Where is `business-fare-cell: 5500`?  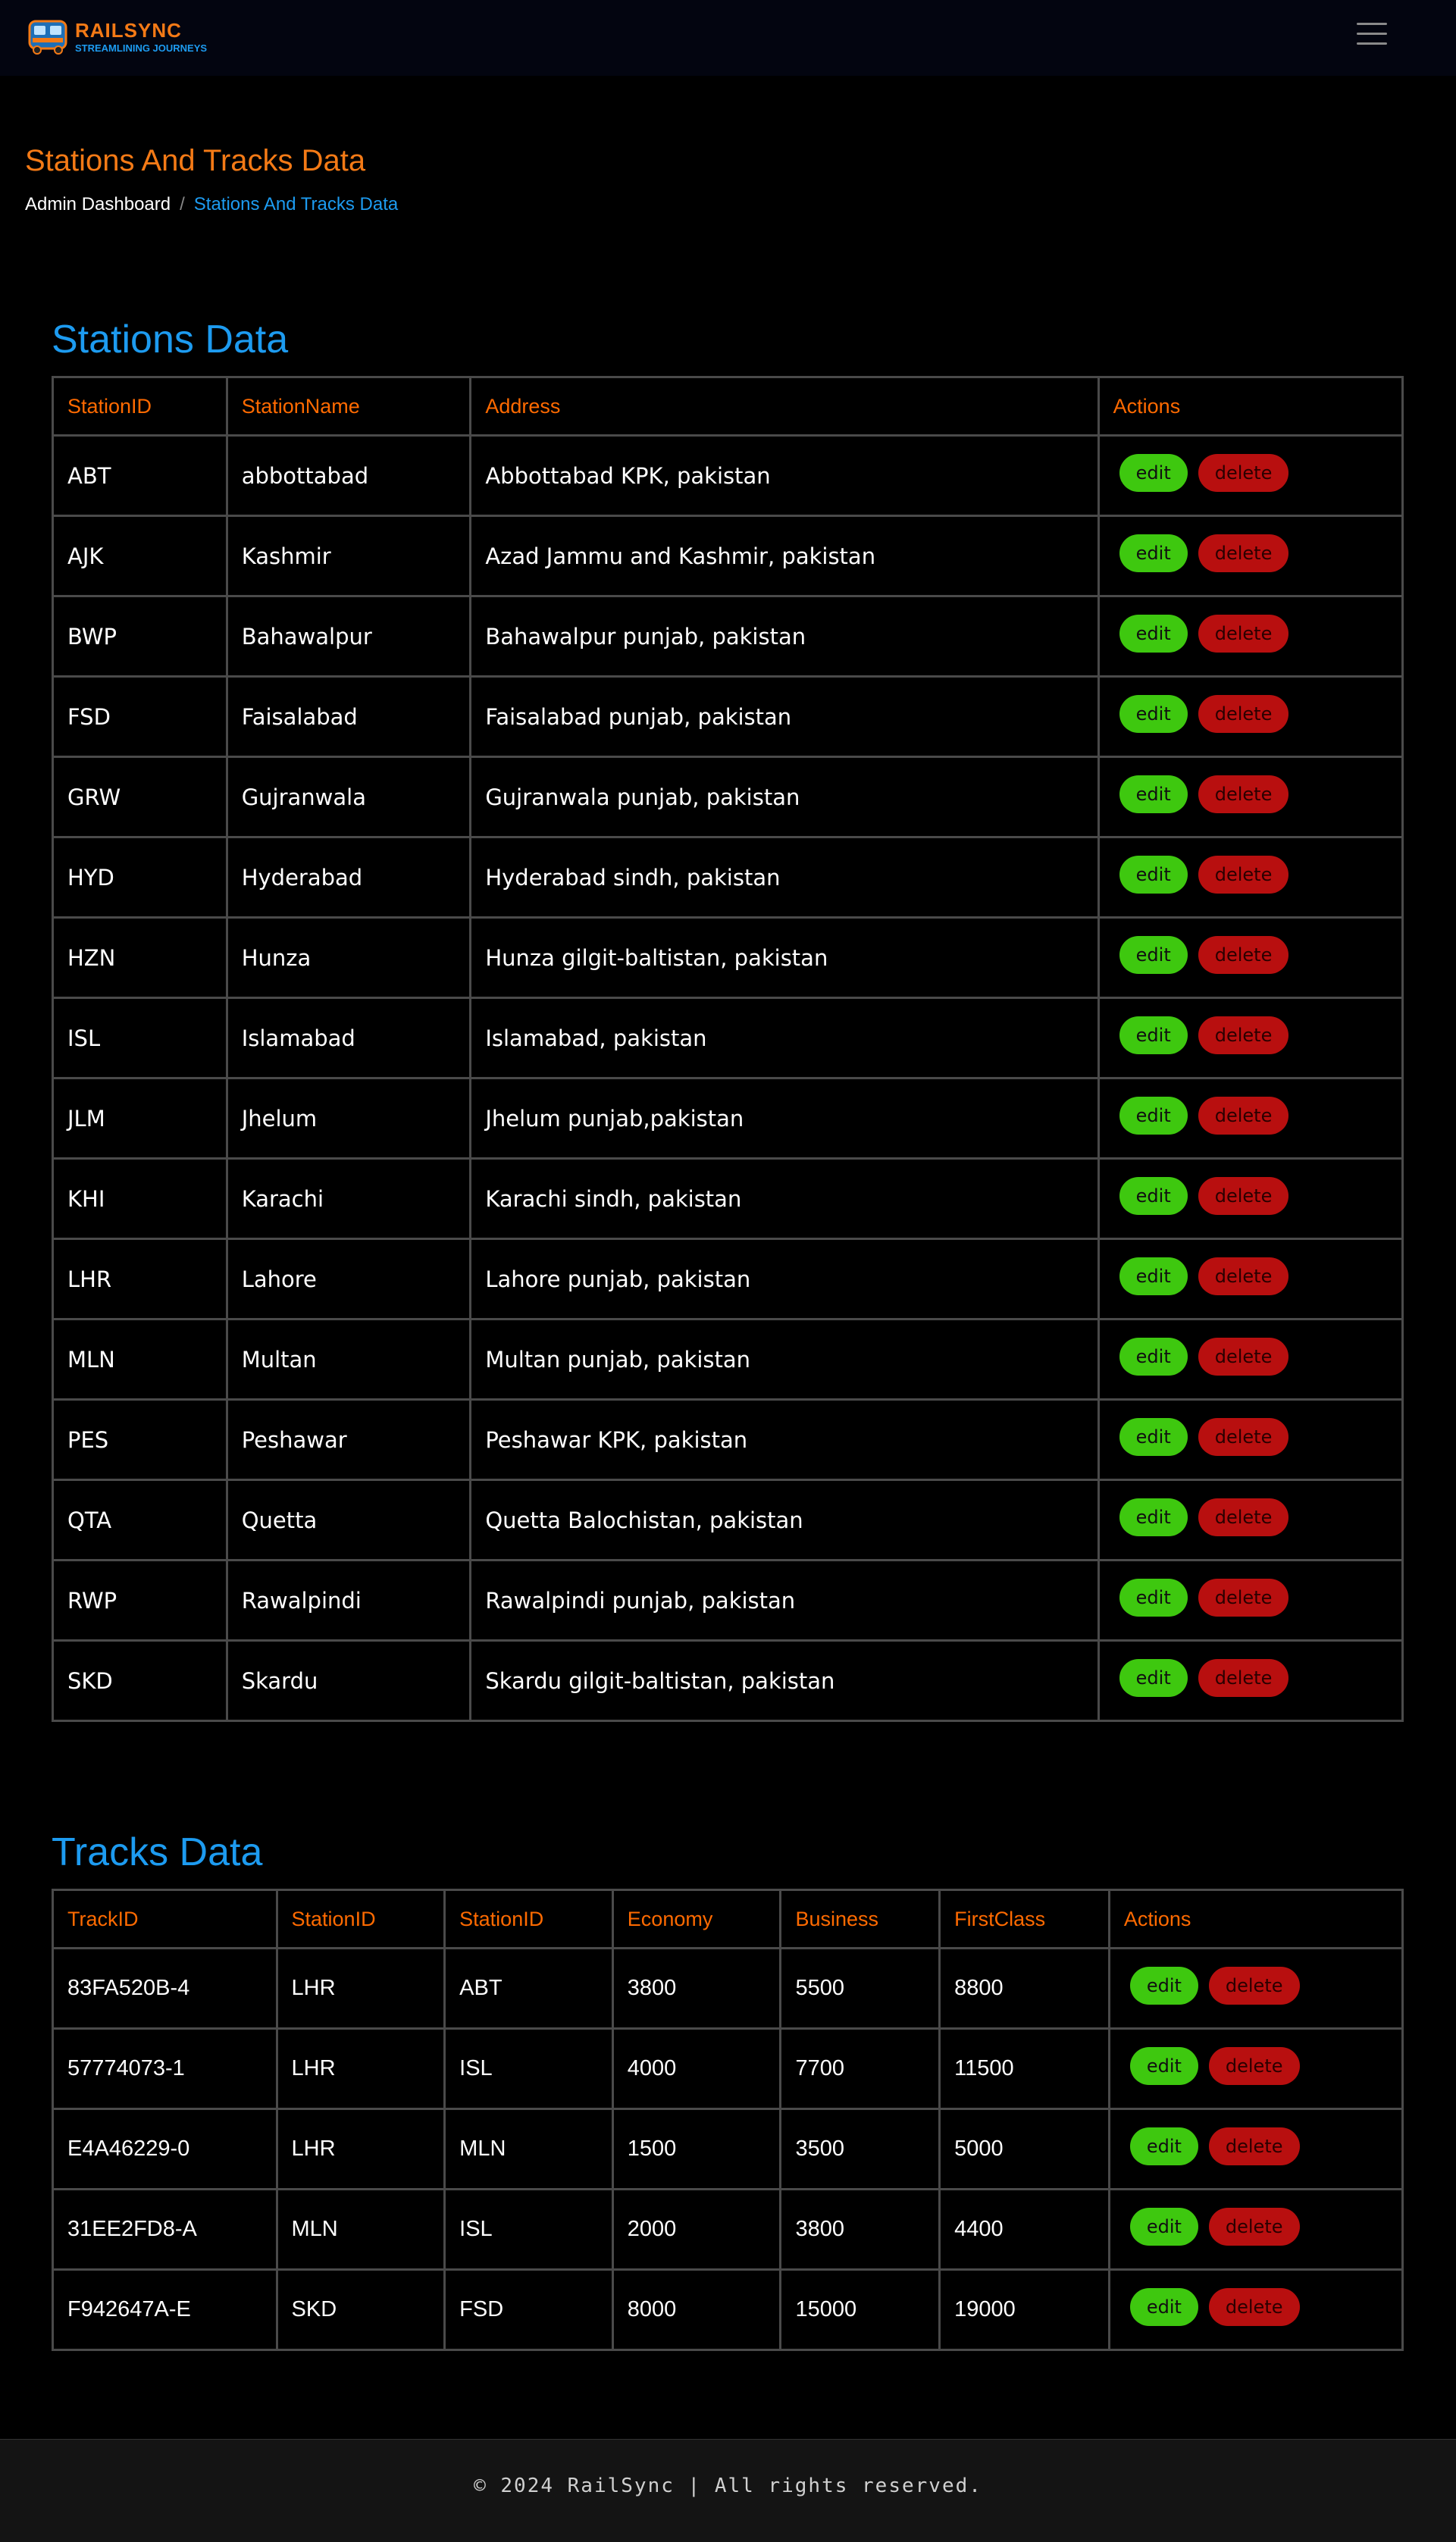
business-fare-cell: 5500 is located at coordinates (860, 1988).